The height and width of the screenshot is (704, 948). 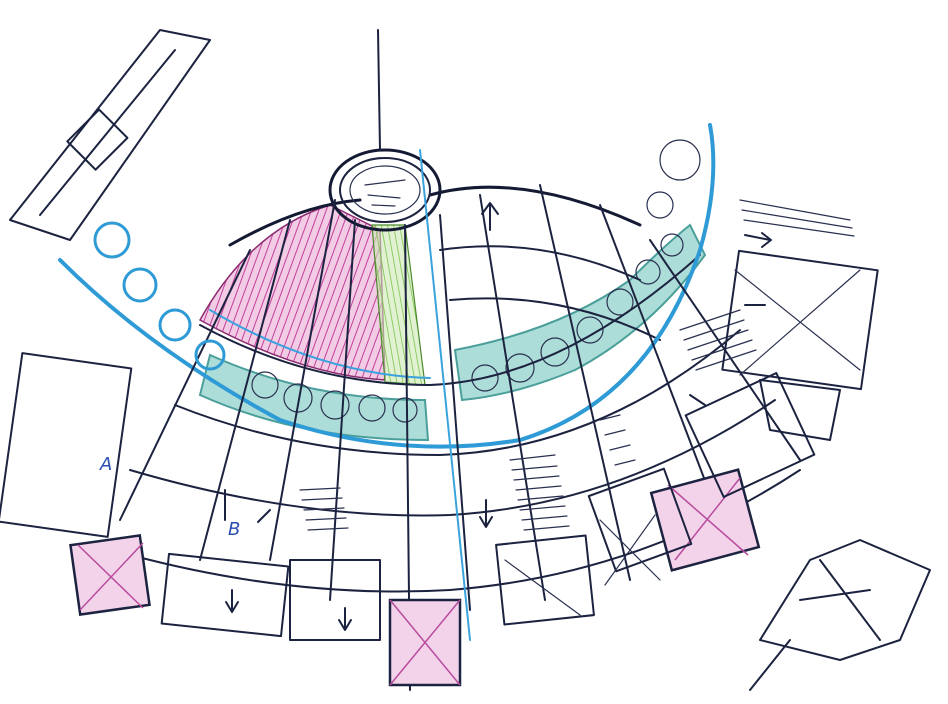 What do you see at coordinates (234, 529) in the screenshot?
I see `zone-label-b: B` at bounding box center [234, 529].